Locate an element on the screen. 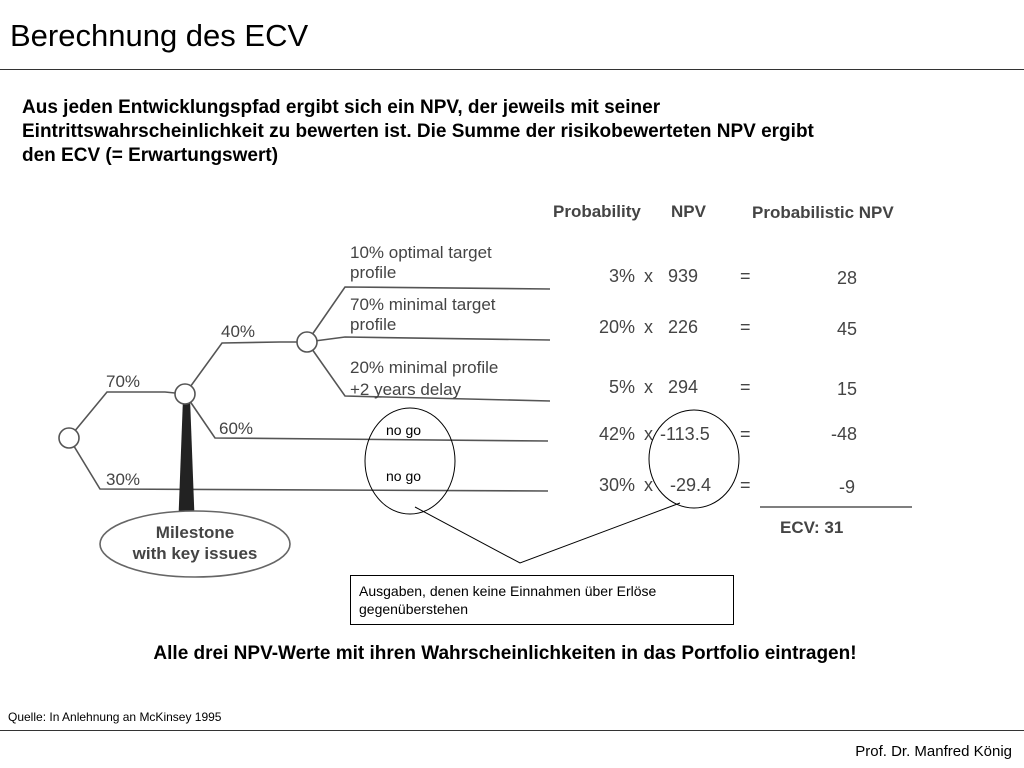 Image resolution: width=1024 pixels, height=768 pixels. outcome-1-label-line-1: 10% optimal target is located at coordinates (421, 252).